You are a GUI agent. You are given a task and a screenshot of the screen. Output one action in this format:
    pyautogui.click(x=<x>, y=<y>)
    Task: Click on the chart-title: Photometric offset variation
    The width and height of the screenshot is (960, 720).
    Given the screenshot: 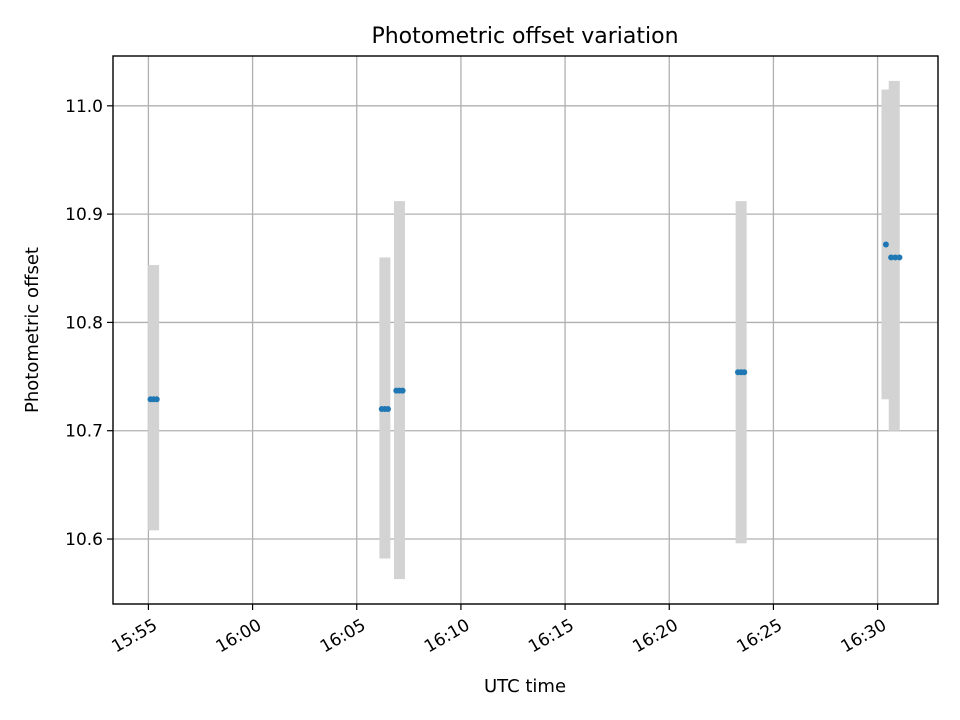 What is the action you would take?
    pyautogui.click(x=524, y=36)
    